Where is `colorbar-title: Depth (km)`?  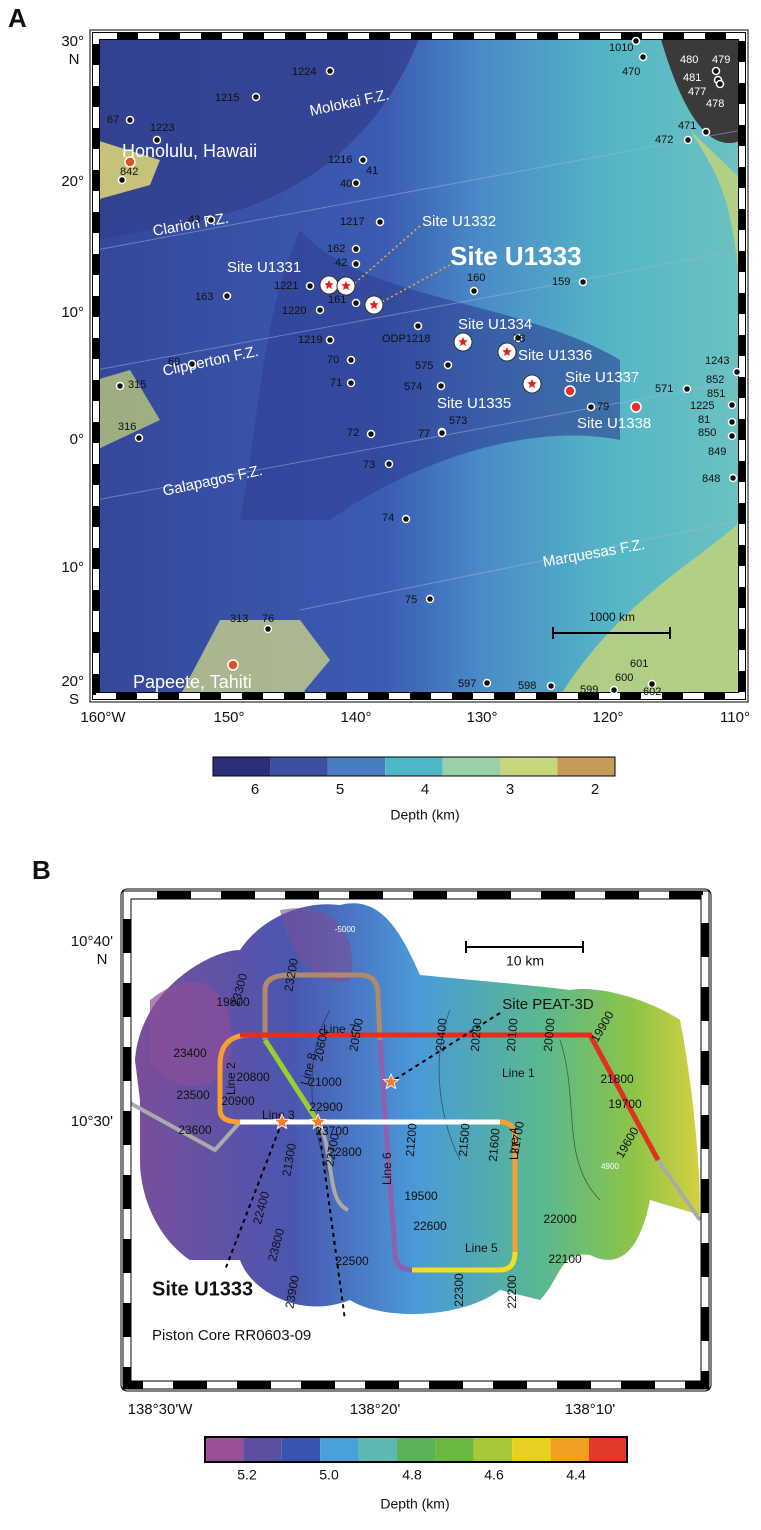
colorbar-title: Depth (km) is located at coordinates (424, 815).